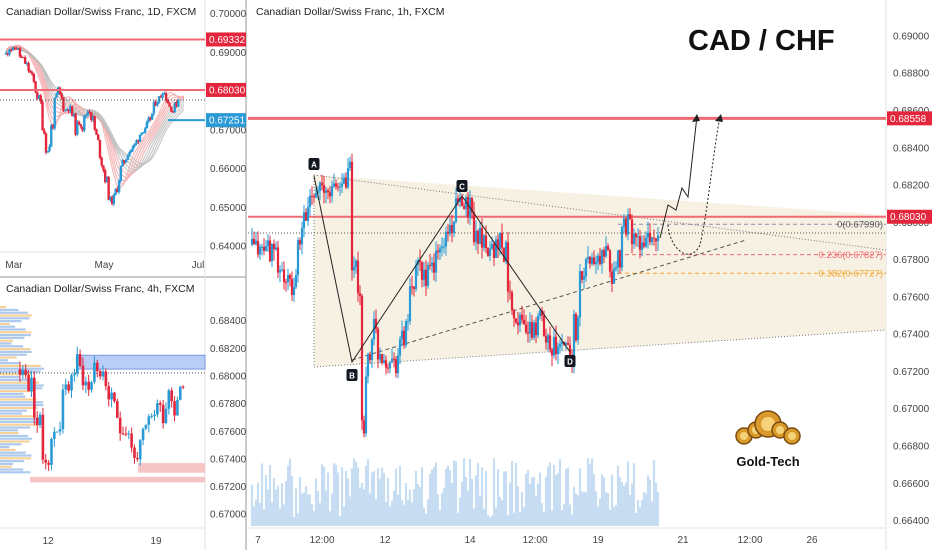 The height and width of the screenshot is (555, 932). Describe the element at coordinates (156, 541) in the screenshot. I see `h4-x-tick-label: 19` at that location.